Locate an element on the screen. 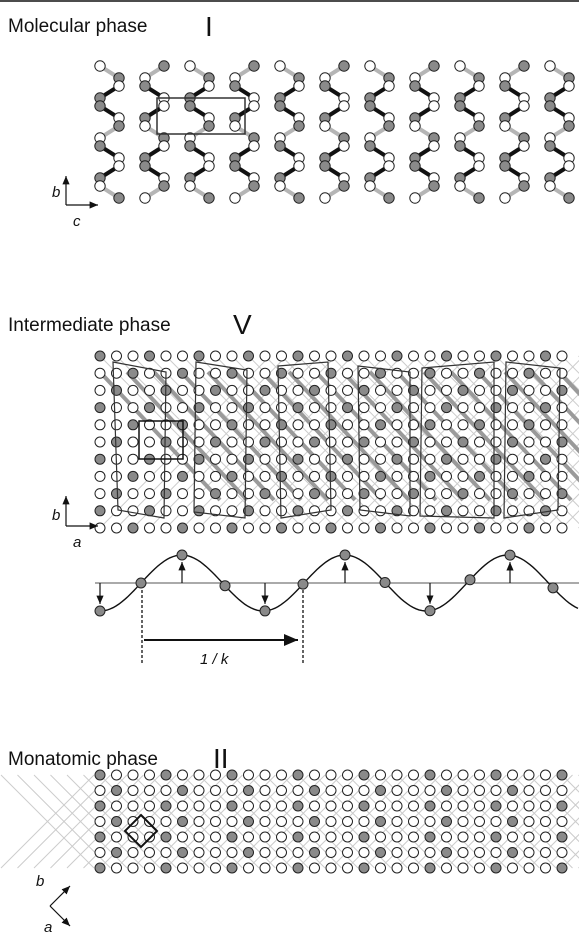  period-marker is located at coordinates (222, 627).